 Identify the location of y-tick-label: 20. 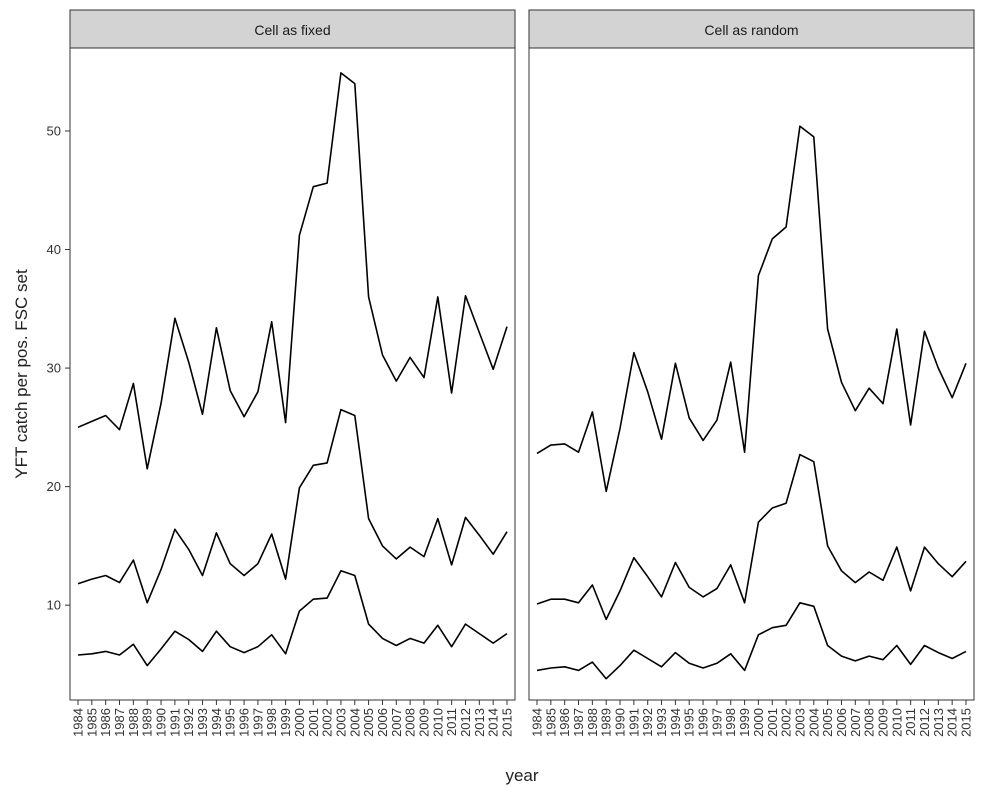
(54, 486).